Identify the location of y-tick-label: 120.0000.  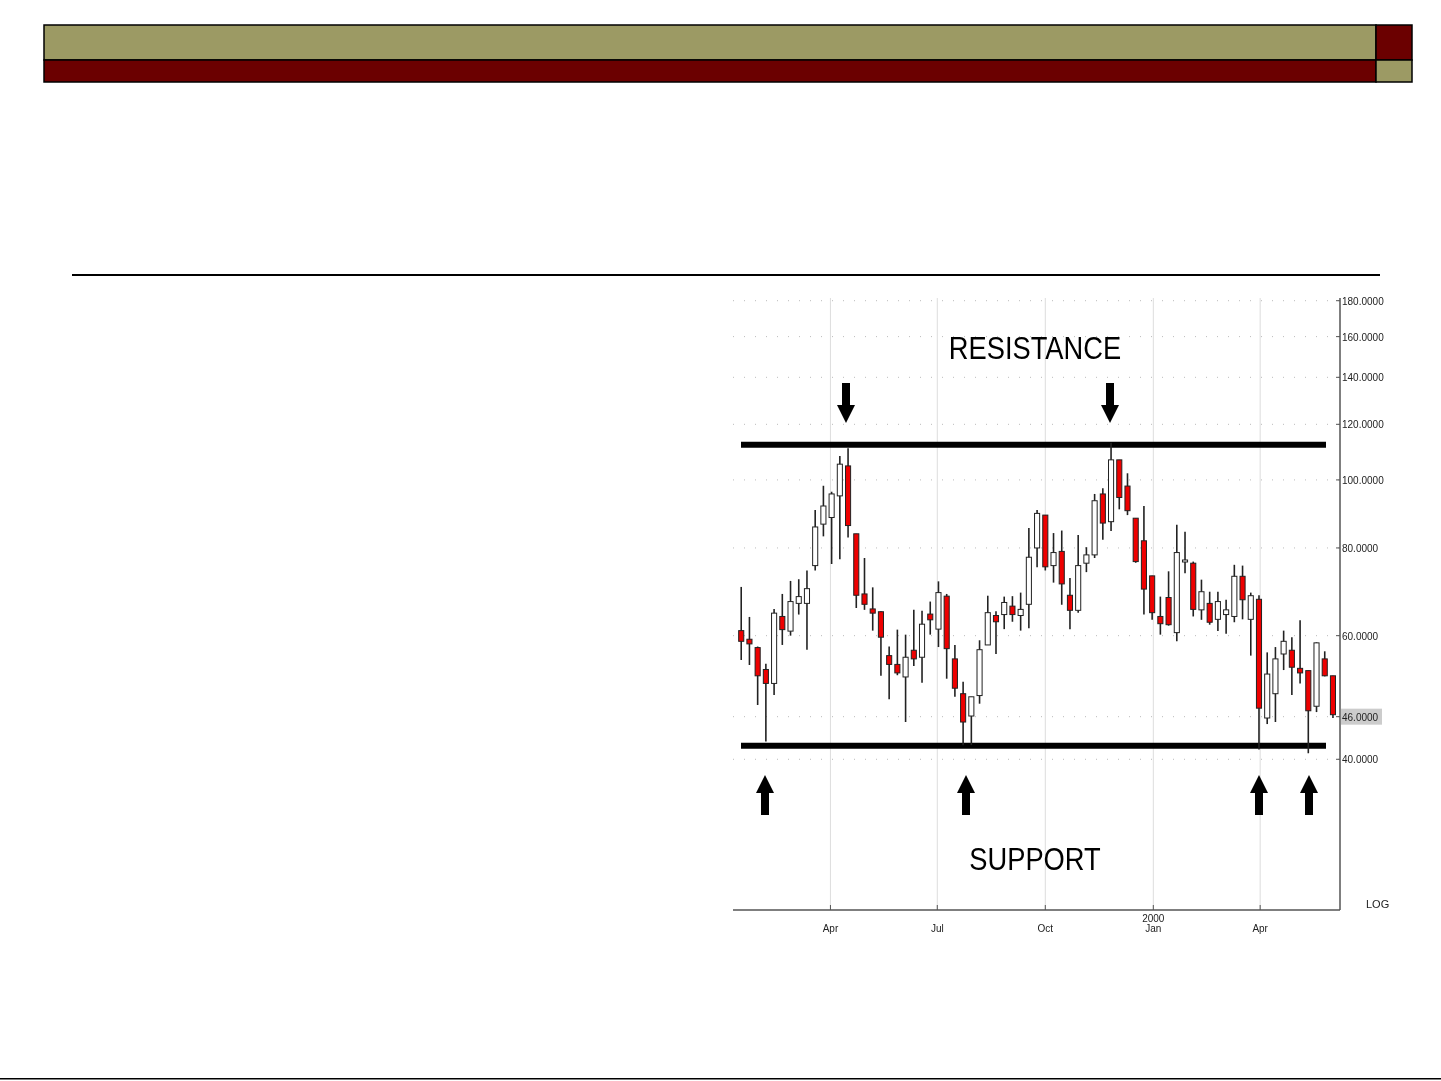
(1363, 425).